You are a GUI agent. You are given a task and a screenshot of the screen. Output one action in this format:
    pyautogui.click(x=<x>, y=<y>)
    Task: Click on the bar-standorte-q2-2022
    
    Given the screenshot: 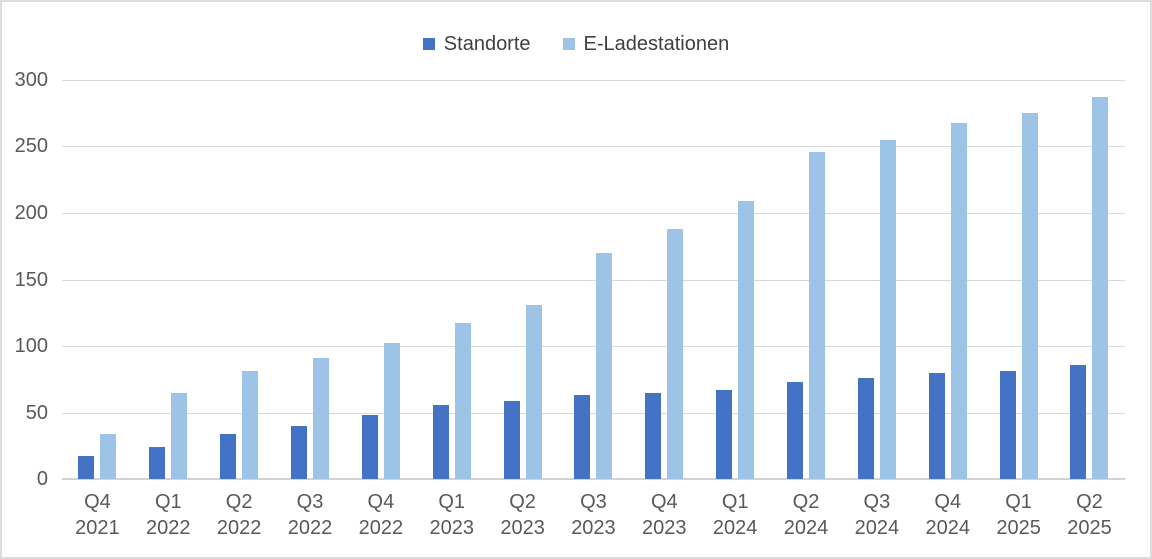 What is the action you would take?
    pyautogui.click(x=228, y=456)
    